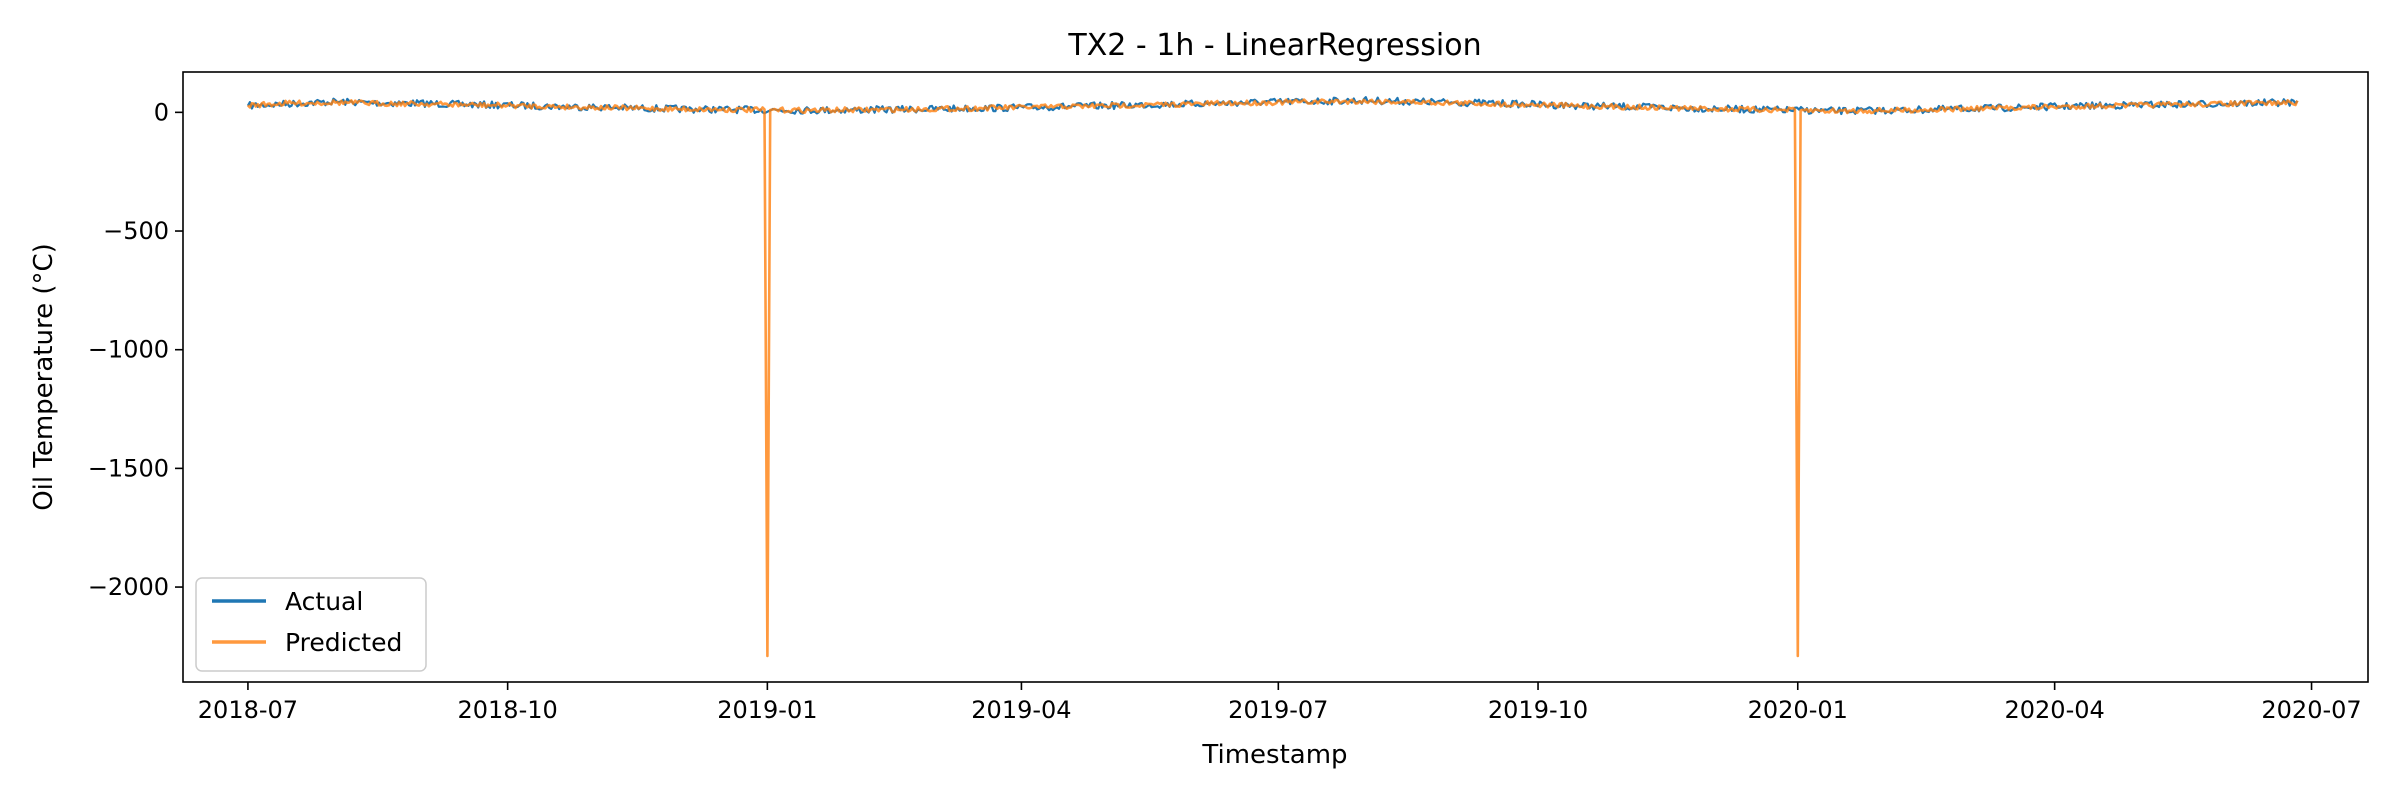 Image resolution: width=2400 pixels, height=800 pixels. I want to click on x-tick-label: 2020-04, so click(2055, 710).